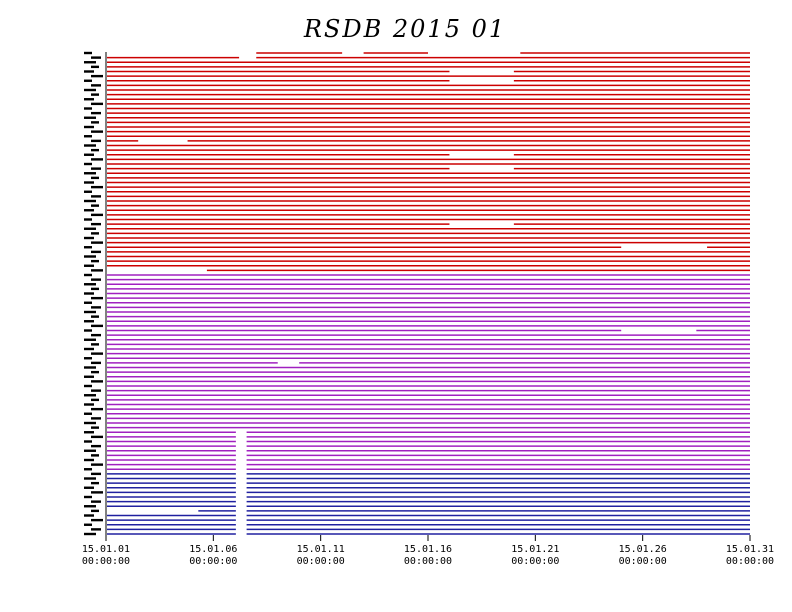  What do you see at coordinates (241, 483) in the screenshot?
I see `data-gap-band` at bounding box center [241, 483].